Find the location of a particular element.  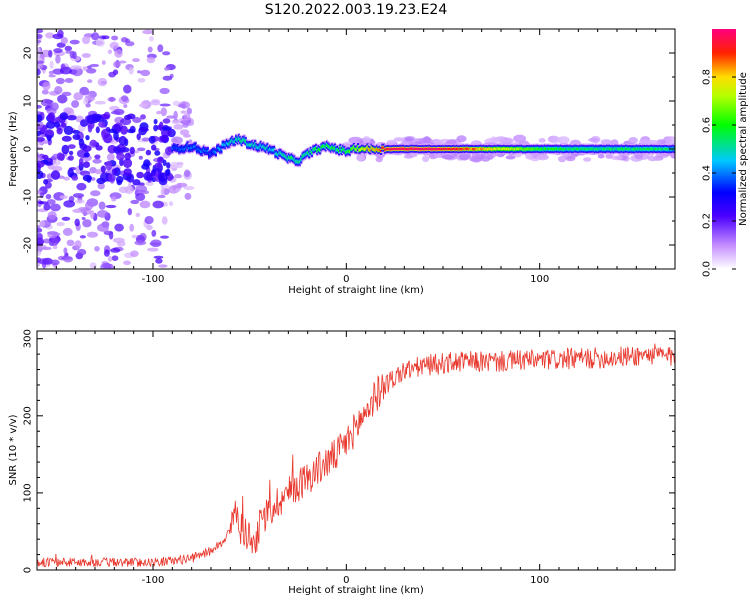

snr-x-tick-label: -100 is located at coordinates (153, 580).